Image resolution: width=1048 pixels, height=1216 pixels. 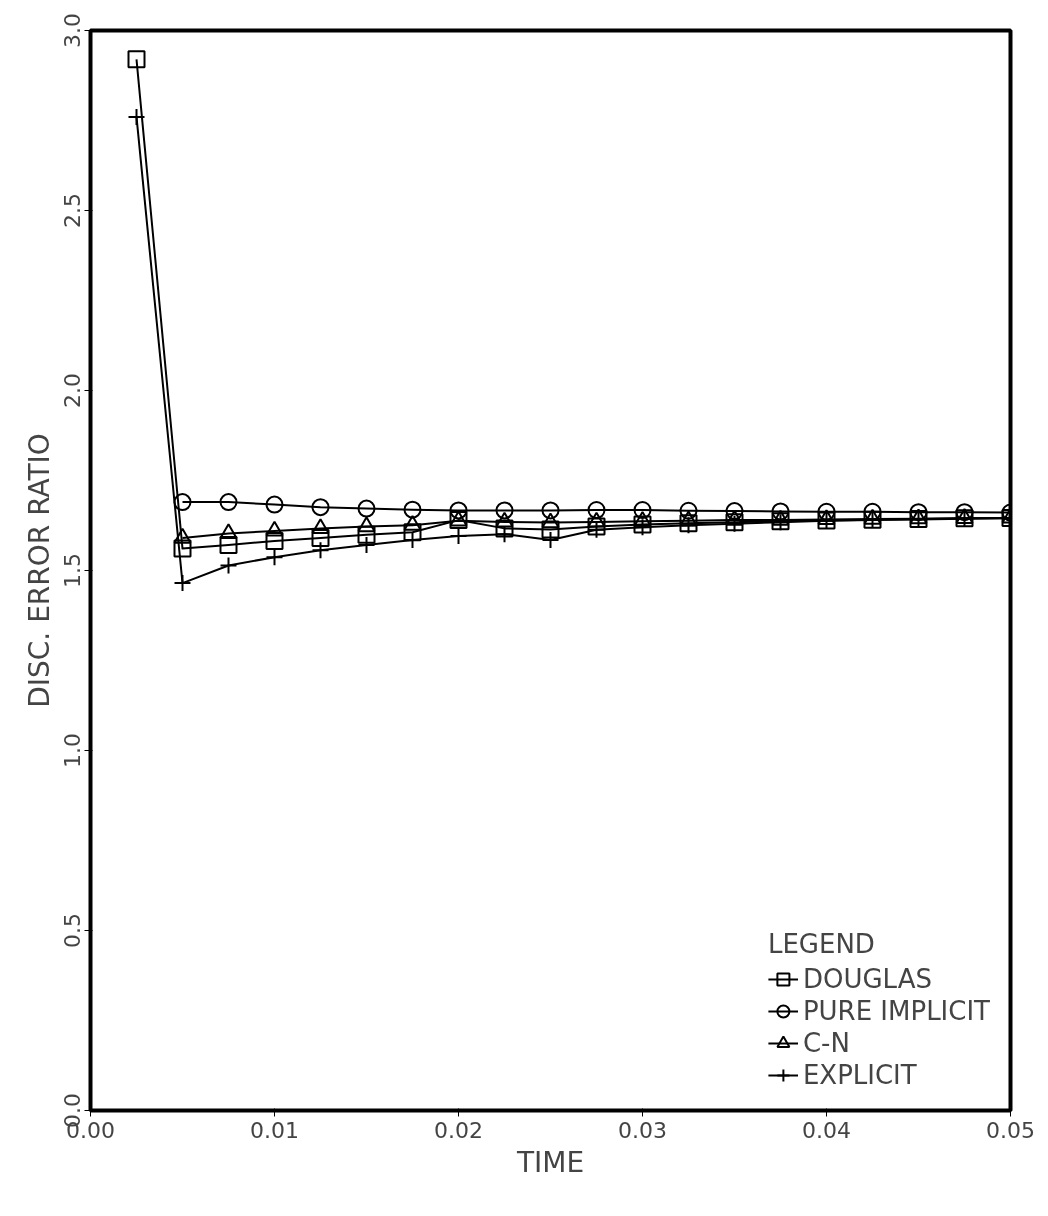 I want to click on x-tick-label: 0.04, so click(x=826, y=1130).